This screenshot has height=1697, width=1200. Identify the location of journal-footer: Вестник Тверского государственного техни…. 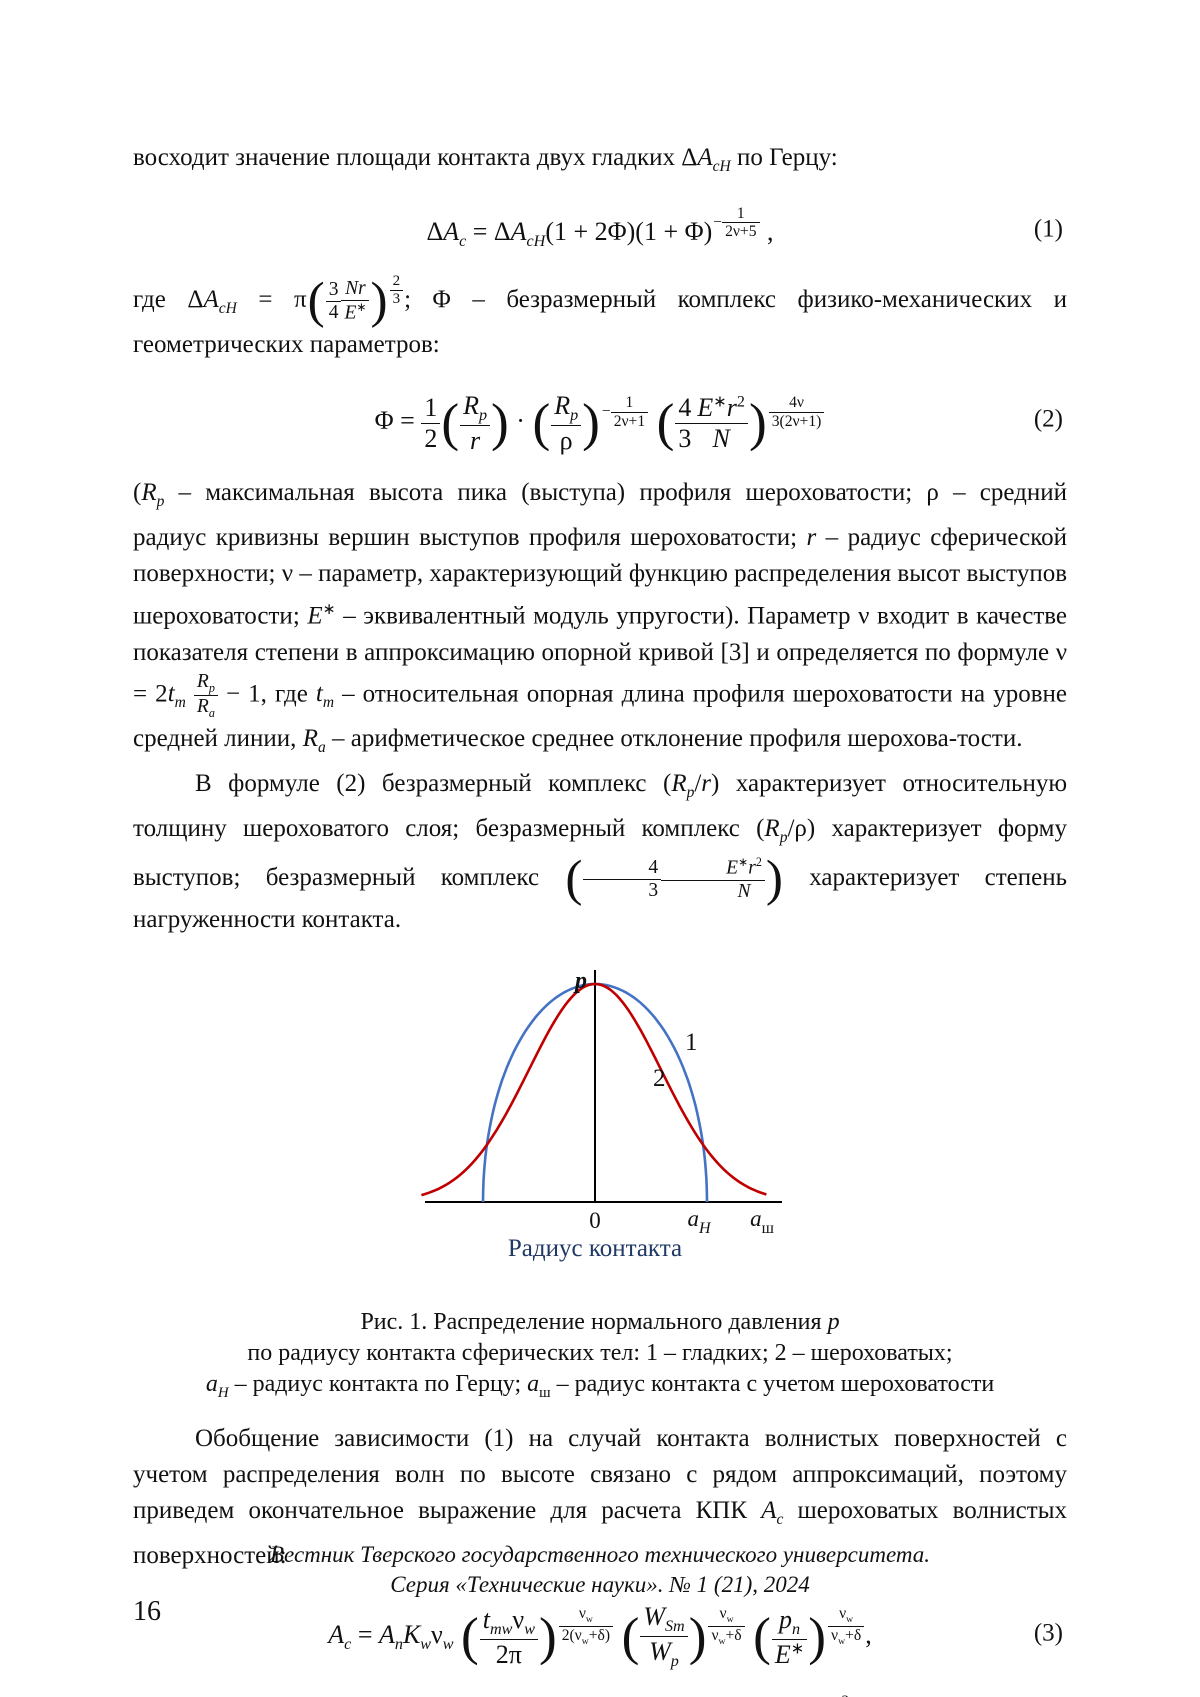
(600, 1570).